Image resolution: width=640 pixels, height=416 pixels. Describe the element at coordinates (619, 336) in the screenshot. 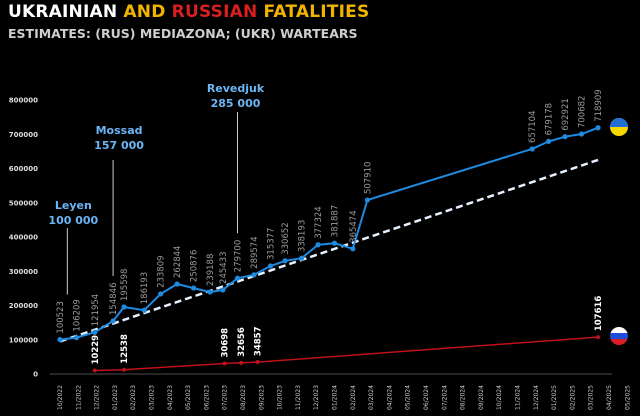

I see `russia-flag-icon` at that location.